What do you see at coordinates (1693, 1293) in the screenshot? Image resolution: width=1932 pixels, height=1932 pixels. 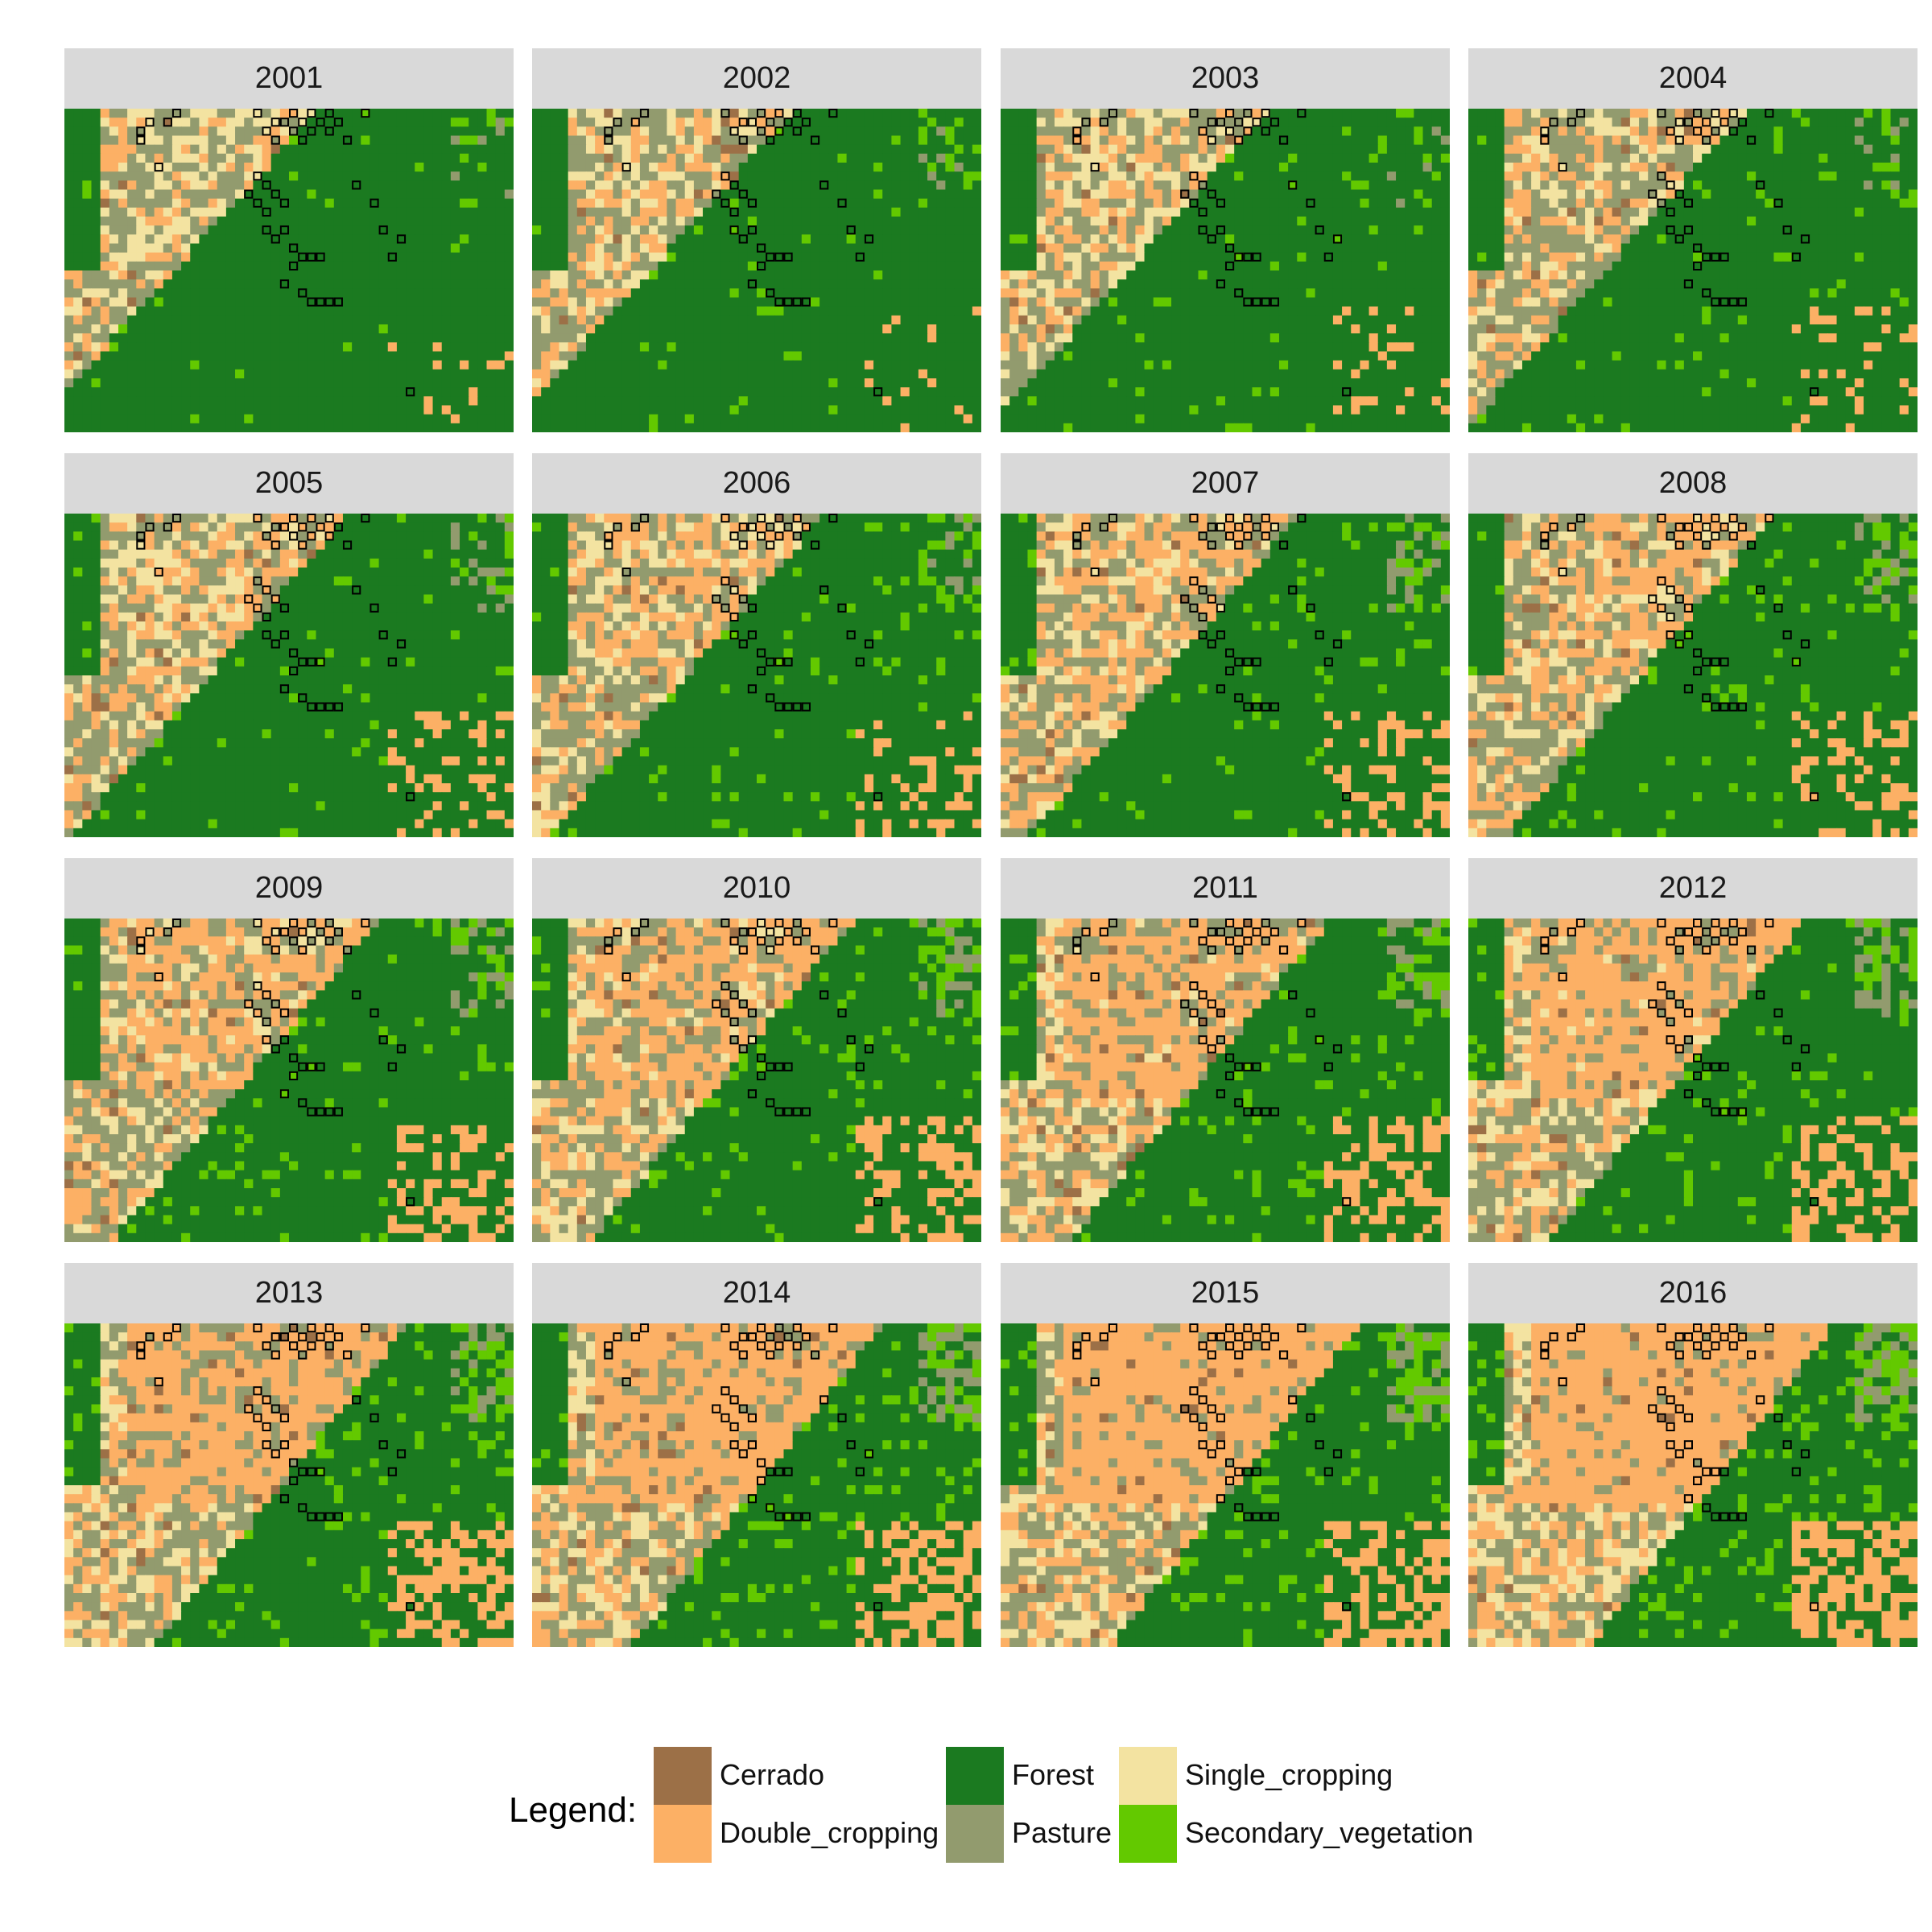 I see `panel-year-label: 2016` at bounding box center [1693, 1293].